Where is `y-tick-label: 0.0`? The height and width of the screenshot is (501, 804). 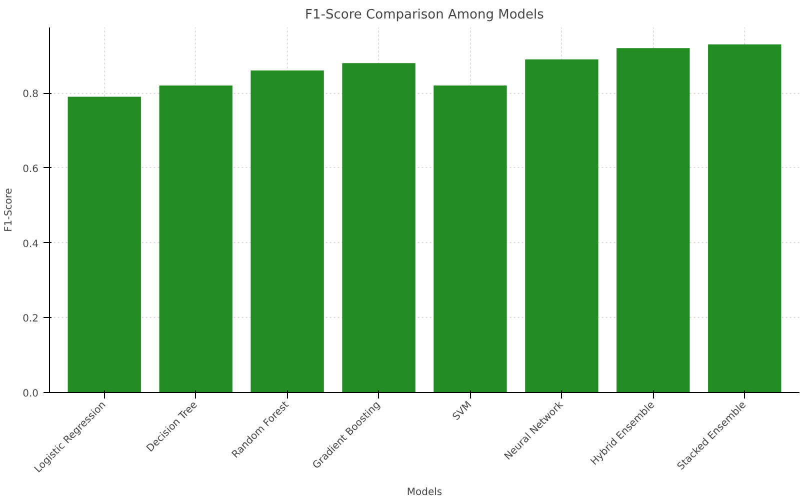
y-tick-label: 0.0 is located at coordinates (30, 394).